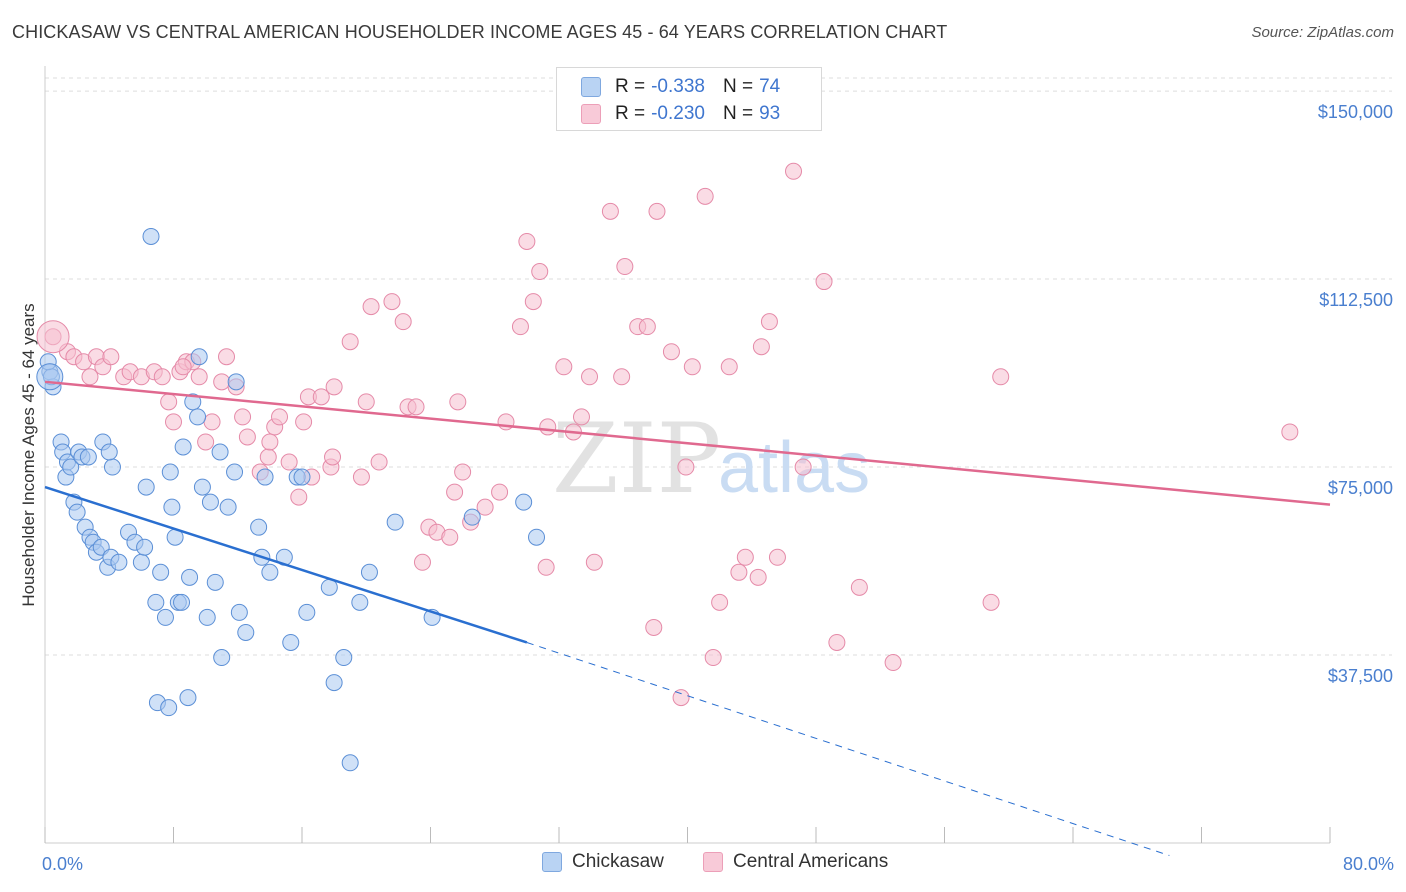 This screenshot has width=1406, height=892. What do you see at coordinates (811, 861) in the screenshot?
I see `legend-label-central-americans: Central Americans` at bounding box center [811, 861].